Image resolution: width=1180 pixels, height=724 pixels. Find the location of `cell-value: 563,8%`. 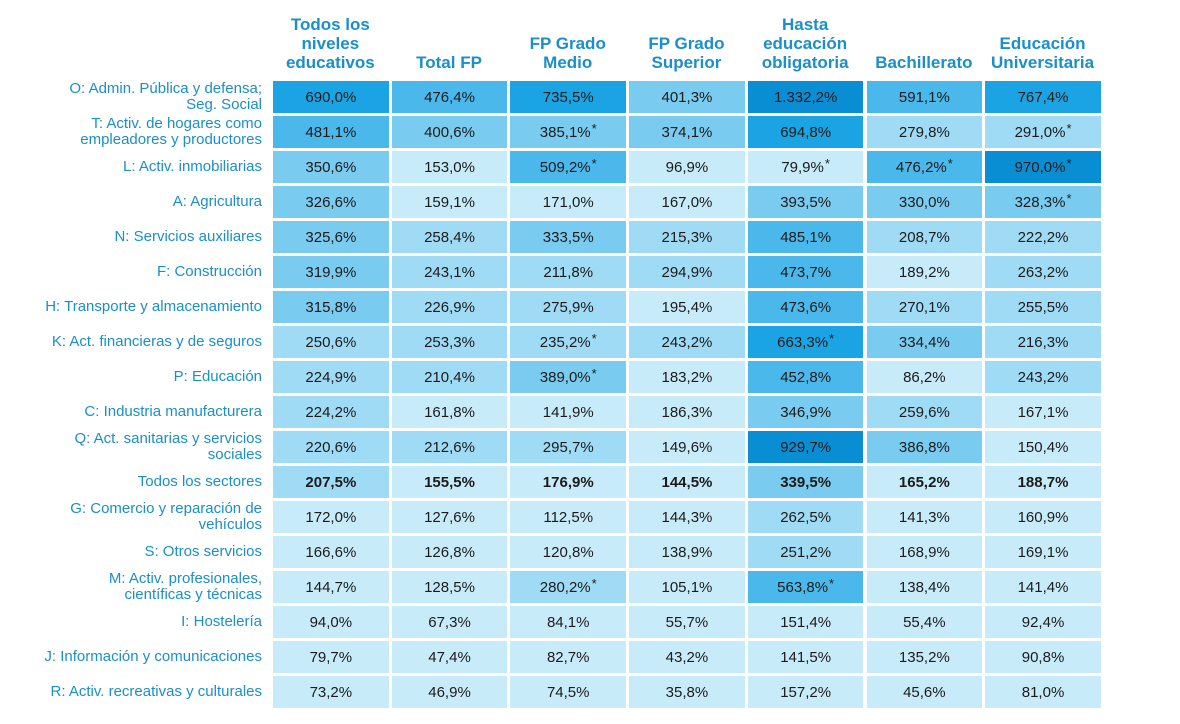

cell-value: 563,8% is located at coordinates (803, 587).